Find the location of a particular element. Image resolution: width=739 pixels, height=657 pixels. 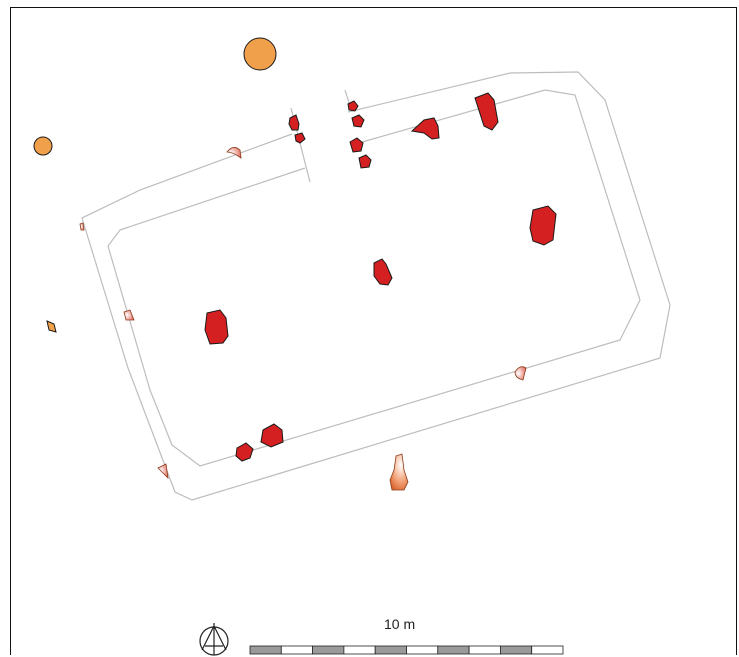

external-pits is located at coordinates (155, 185).